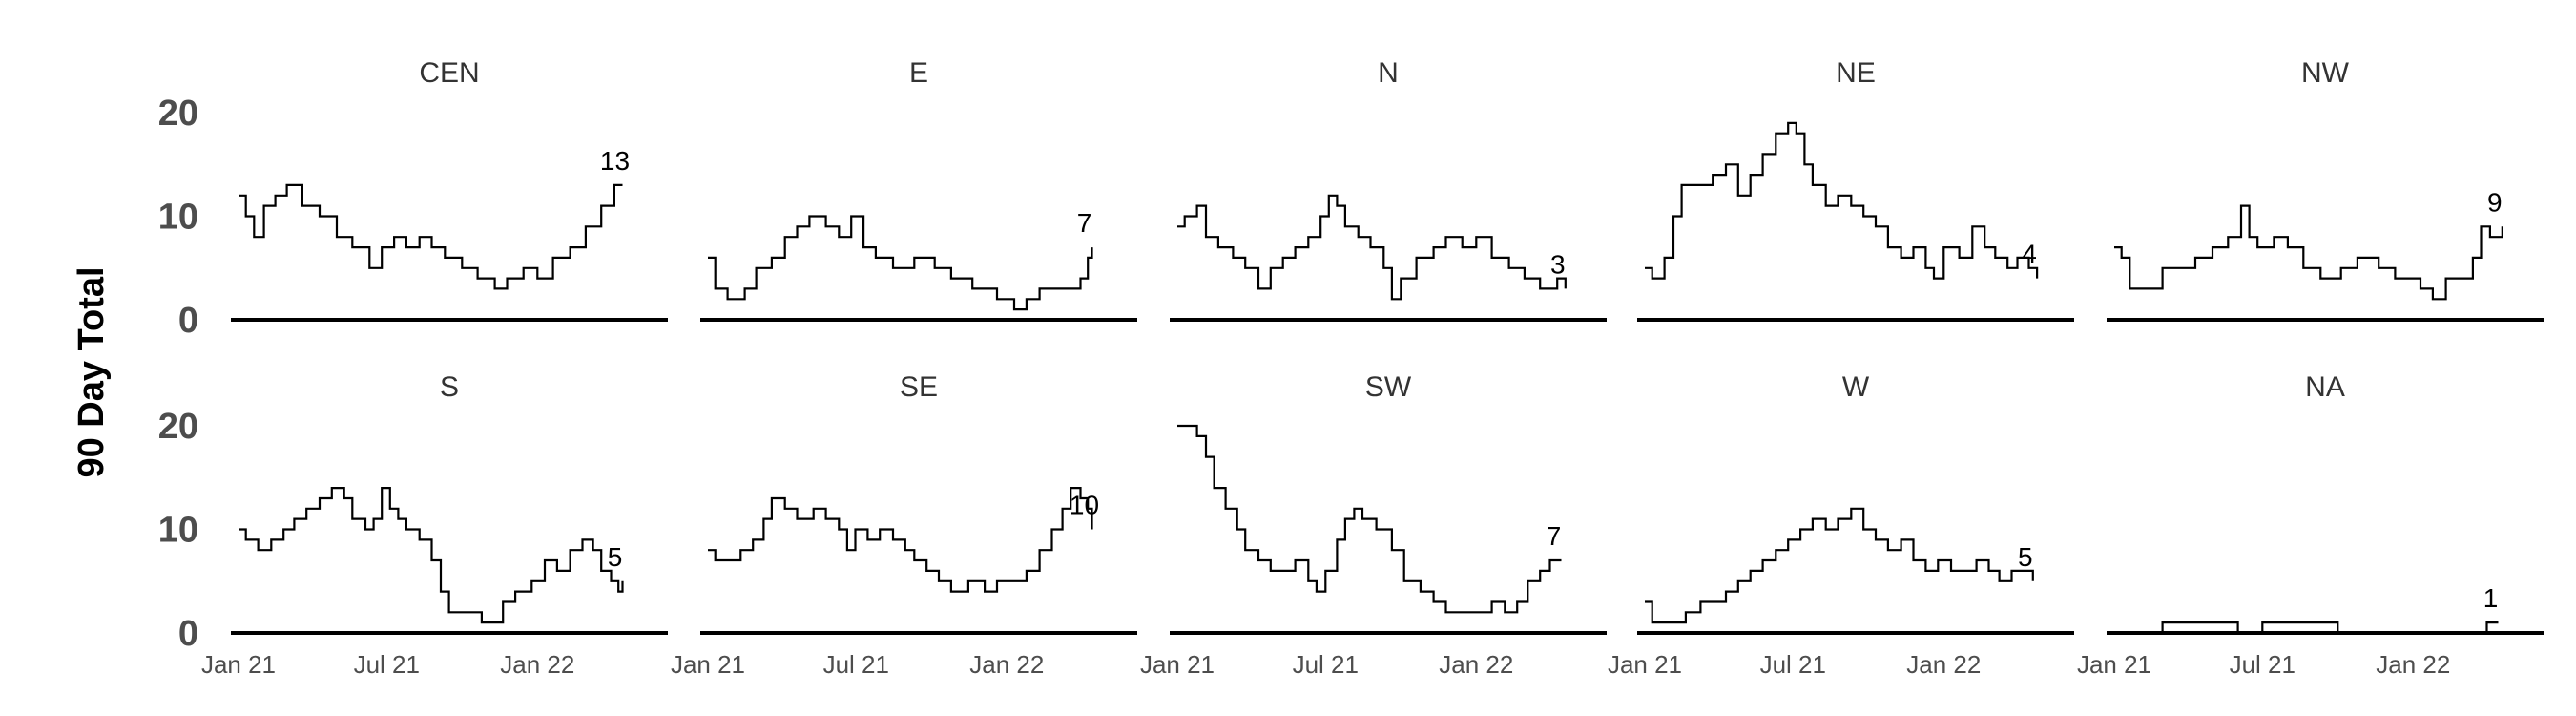 The image size is (2576, 716). Describe the element at coordinates (2325, 503) in the screenshot. I see `panel-na: NA 1` at that location.